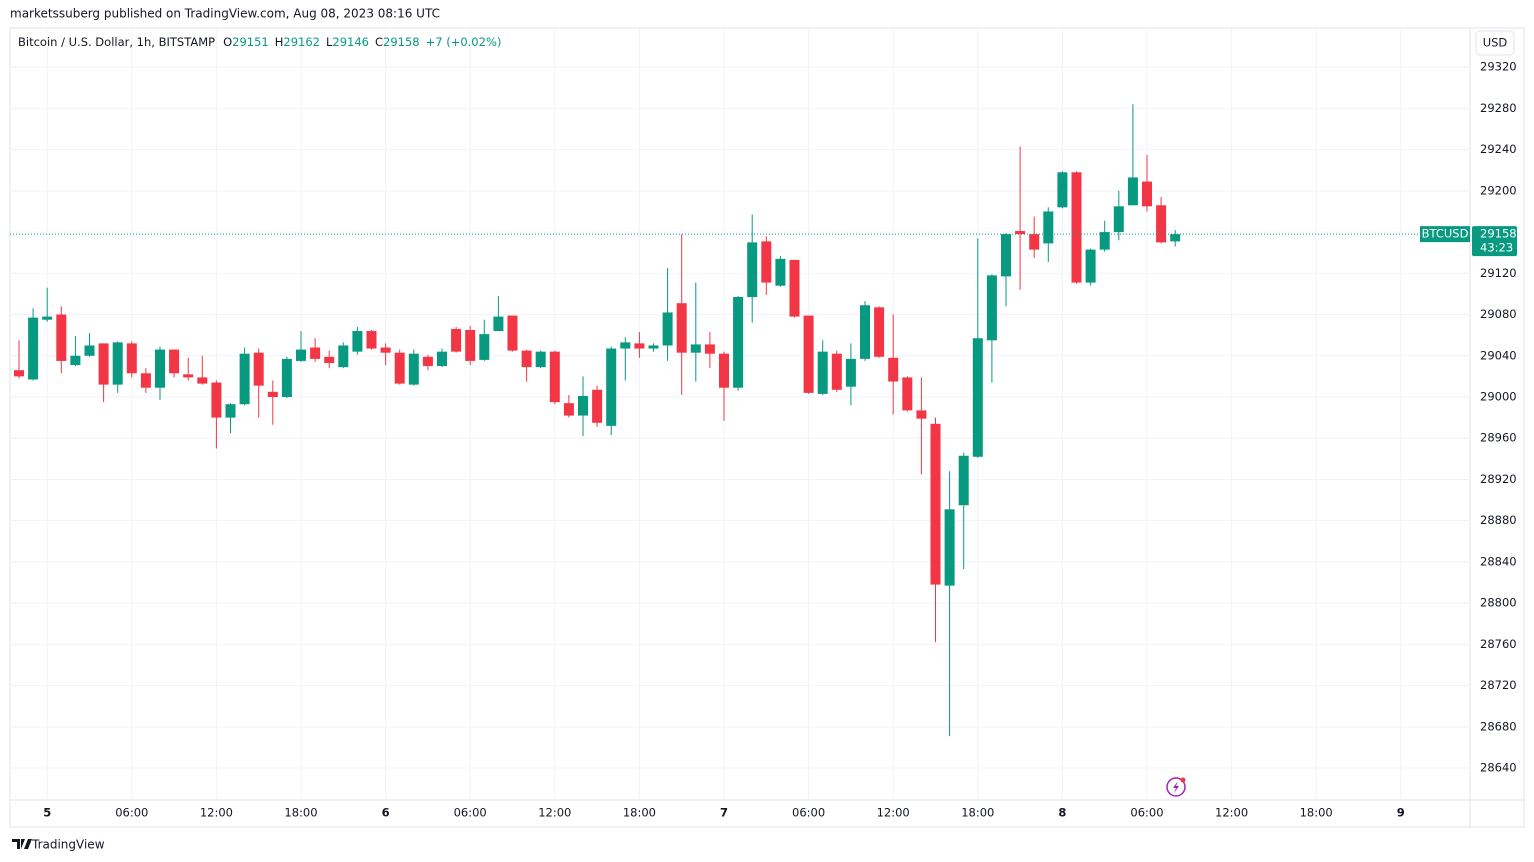 The width and height of the screenshot is (1534, 862). What do you see at coordinates (1498, 396) in the screenshot?
I see `y-tick-label: 29000` at bounding box center [1498, 396].